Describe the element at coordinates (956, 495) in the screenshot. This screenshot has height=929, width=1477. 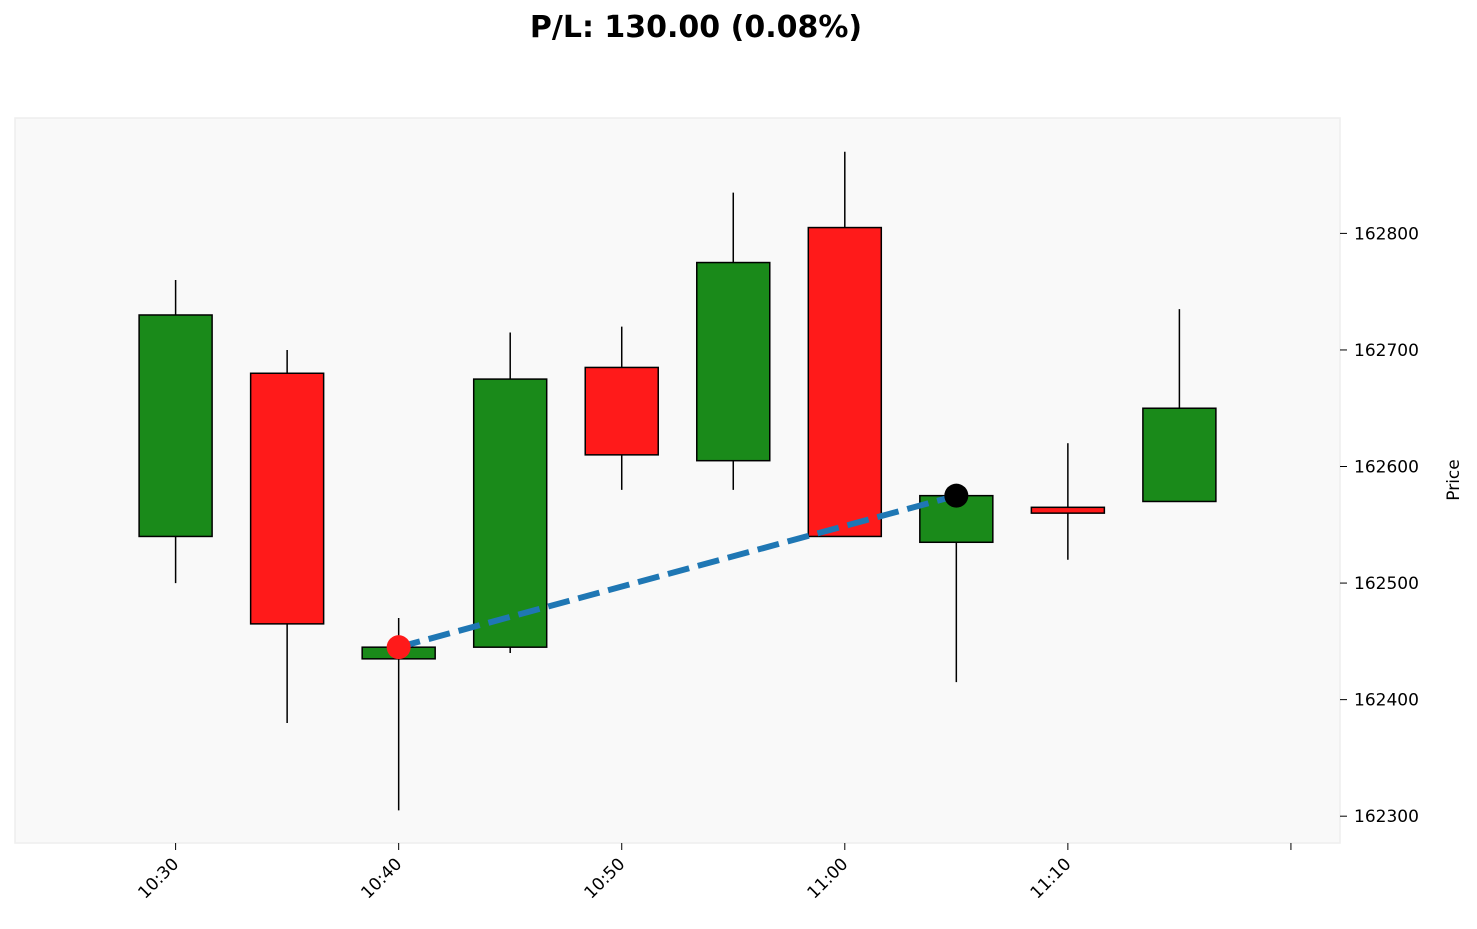
I see `exit-marker` at that location.